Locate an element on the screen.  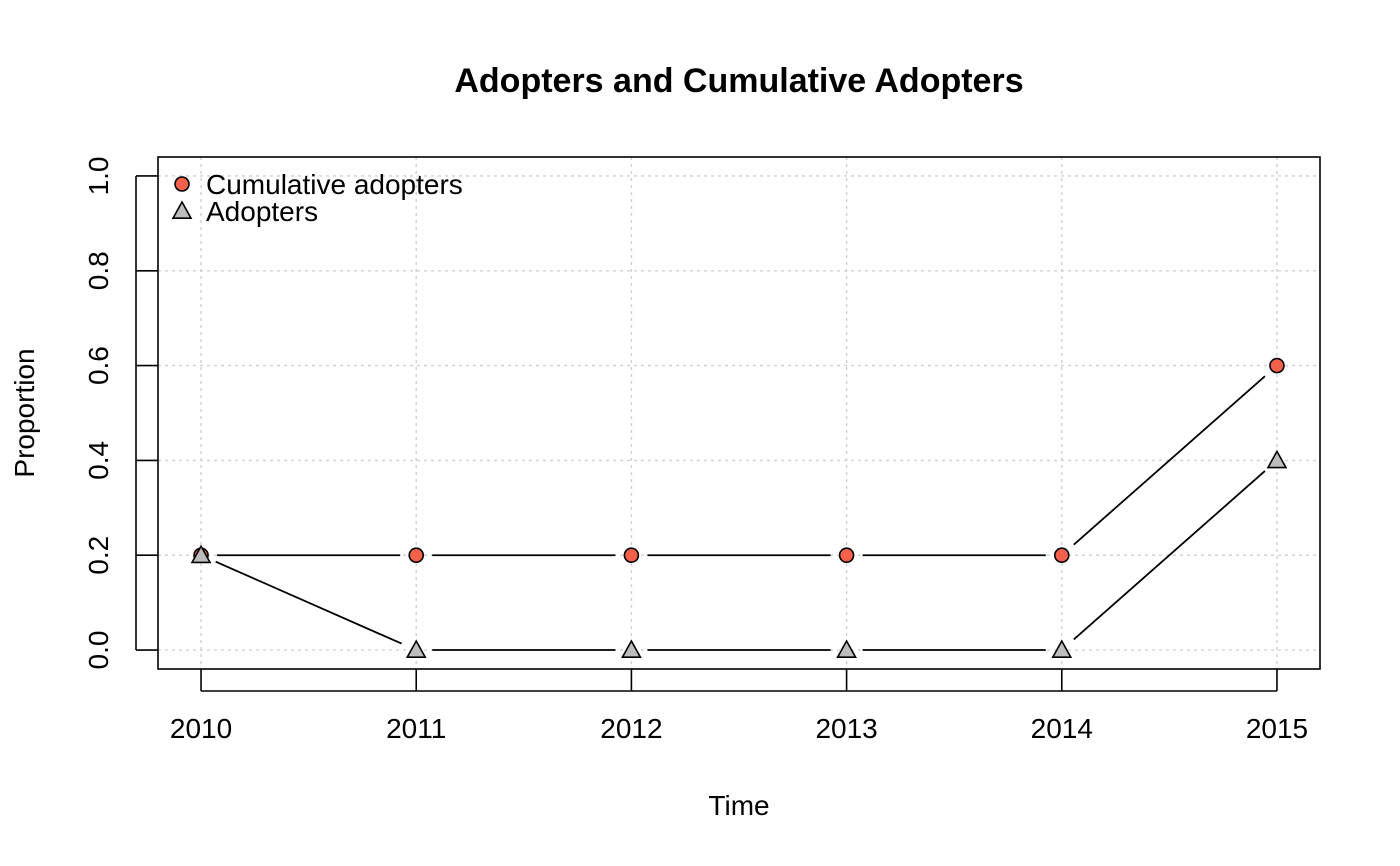
y-tick-label-0.6: 0.6 is located at coordinates (98, 365).